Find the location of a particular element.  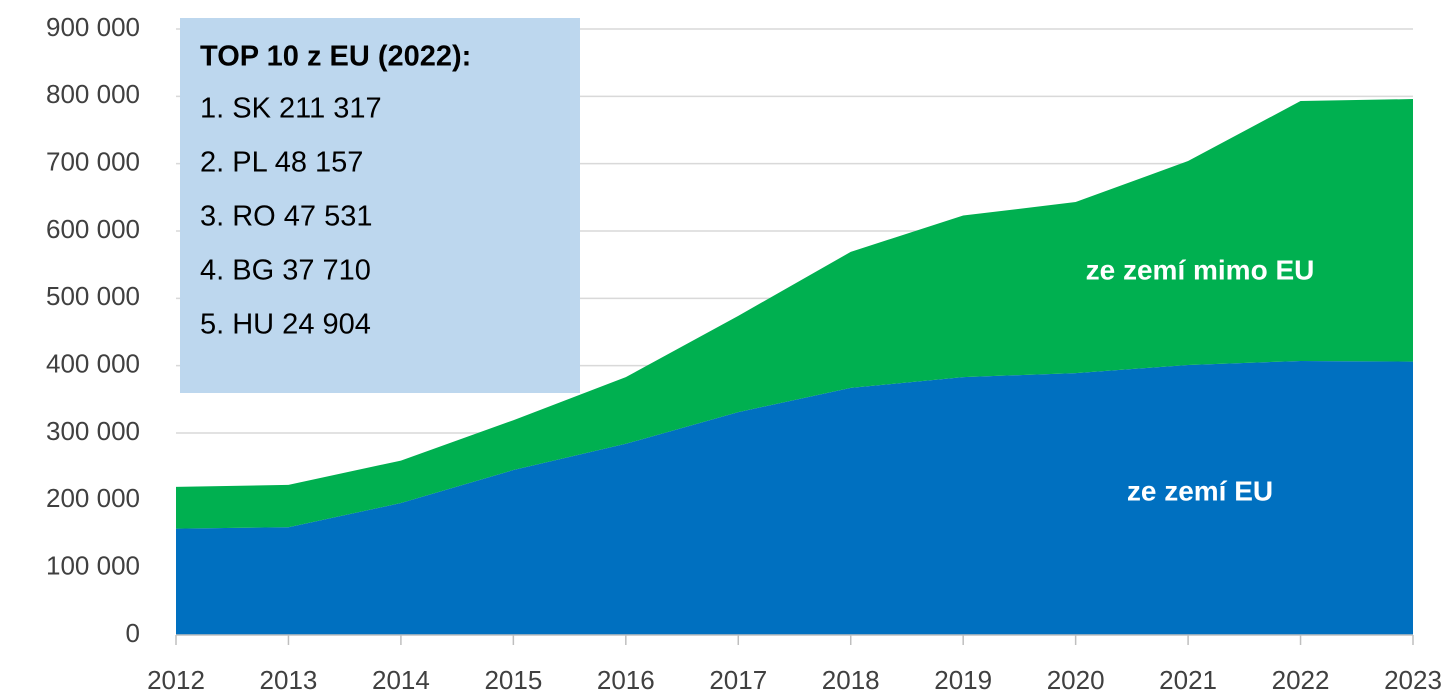

x-tick-label: 2018 is located at coordinates (851, 680).